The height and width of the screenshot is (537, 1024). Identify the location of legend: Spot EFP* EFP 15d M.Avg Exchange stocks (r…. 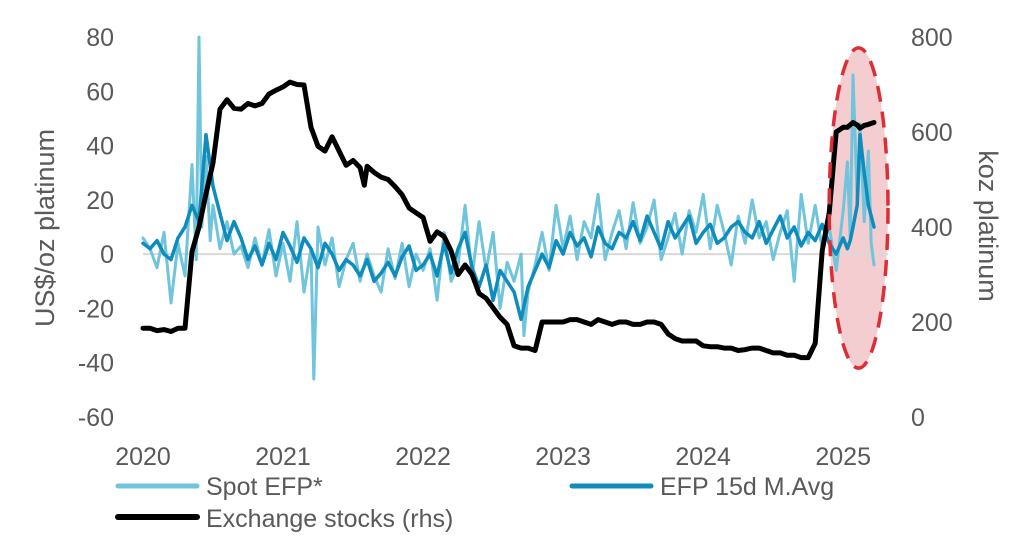
(474, 503).